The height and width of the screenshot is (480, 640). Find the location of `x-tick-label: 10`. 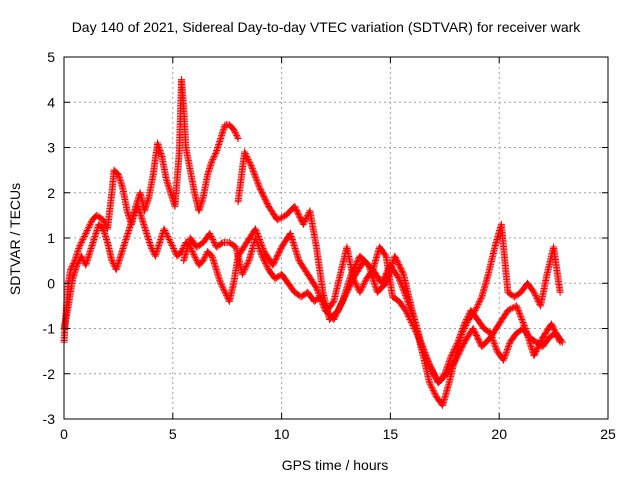

x-tick-label: 10 is located at coordinates (282, 434).